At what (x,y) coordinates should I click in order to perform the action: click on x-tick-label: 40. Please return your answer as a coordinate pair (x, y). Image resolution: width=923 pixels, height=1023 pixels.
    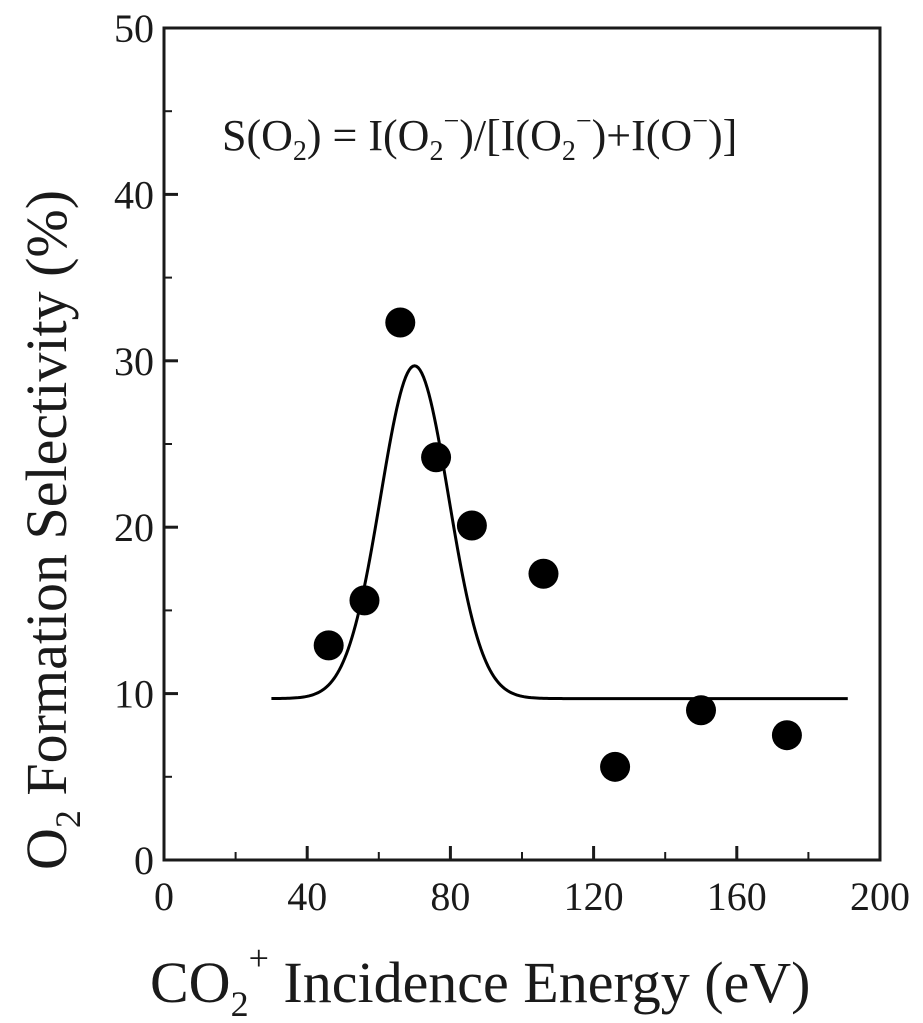
    Looking at the image, I should click on (307, 896).